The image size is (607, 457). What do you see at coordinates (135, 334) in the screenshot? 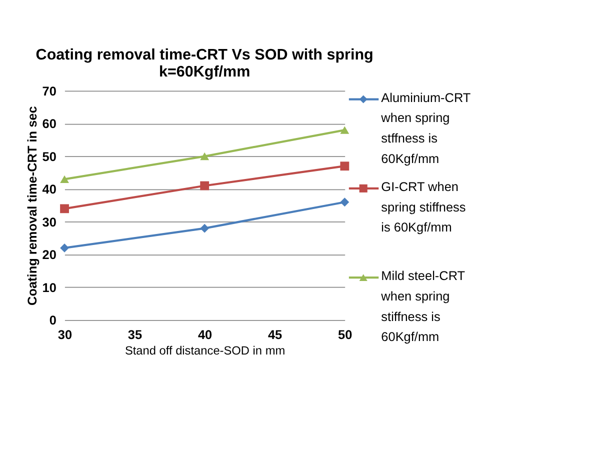
I see `x-tick-label: 35` at bounding box center [135, 334].